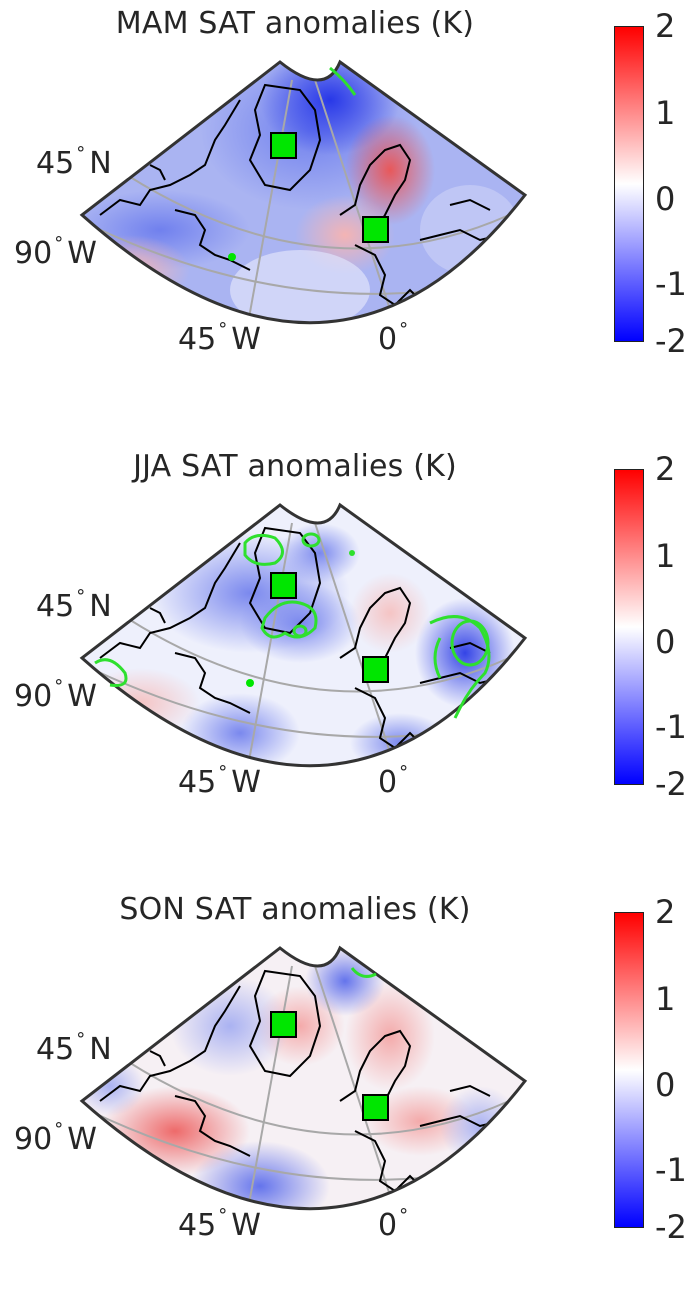 Image resolution: width=699 pixels, height=1306 pixels. Describe the element at coordinates (352, 553) in the screenshot. I see `significance-dot` at that location.